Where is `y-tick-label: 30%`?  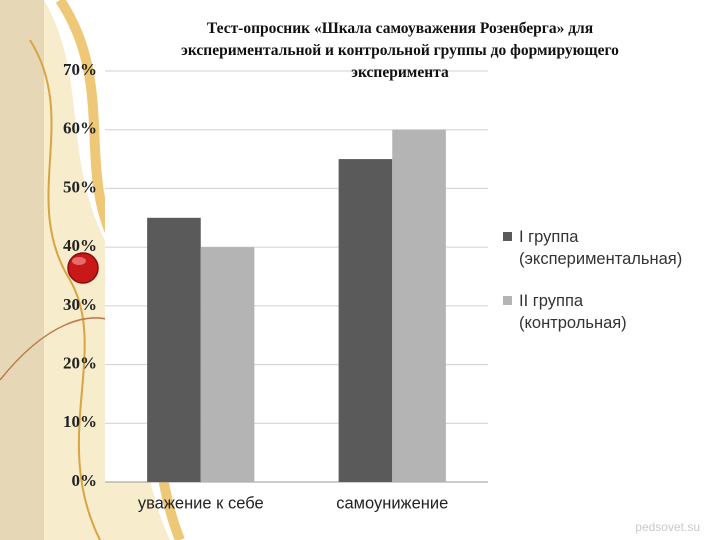
y-tick-label: 30% is located at coordinates (80, 304).